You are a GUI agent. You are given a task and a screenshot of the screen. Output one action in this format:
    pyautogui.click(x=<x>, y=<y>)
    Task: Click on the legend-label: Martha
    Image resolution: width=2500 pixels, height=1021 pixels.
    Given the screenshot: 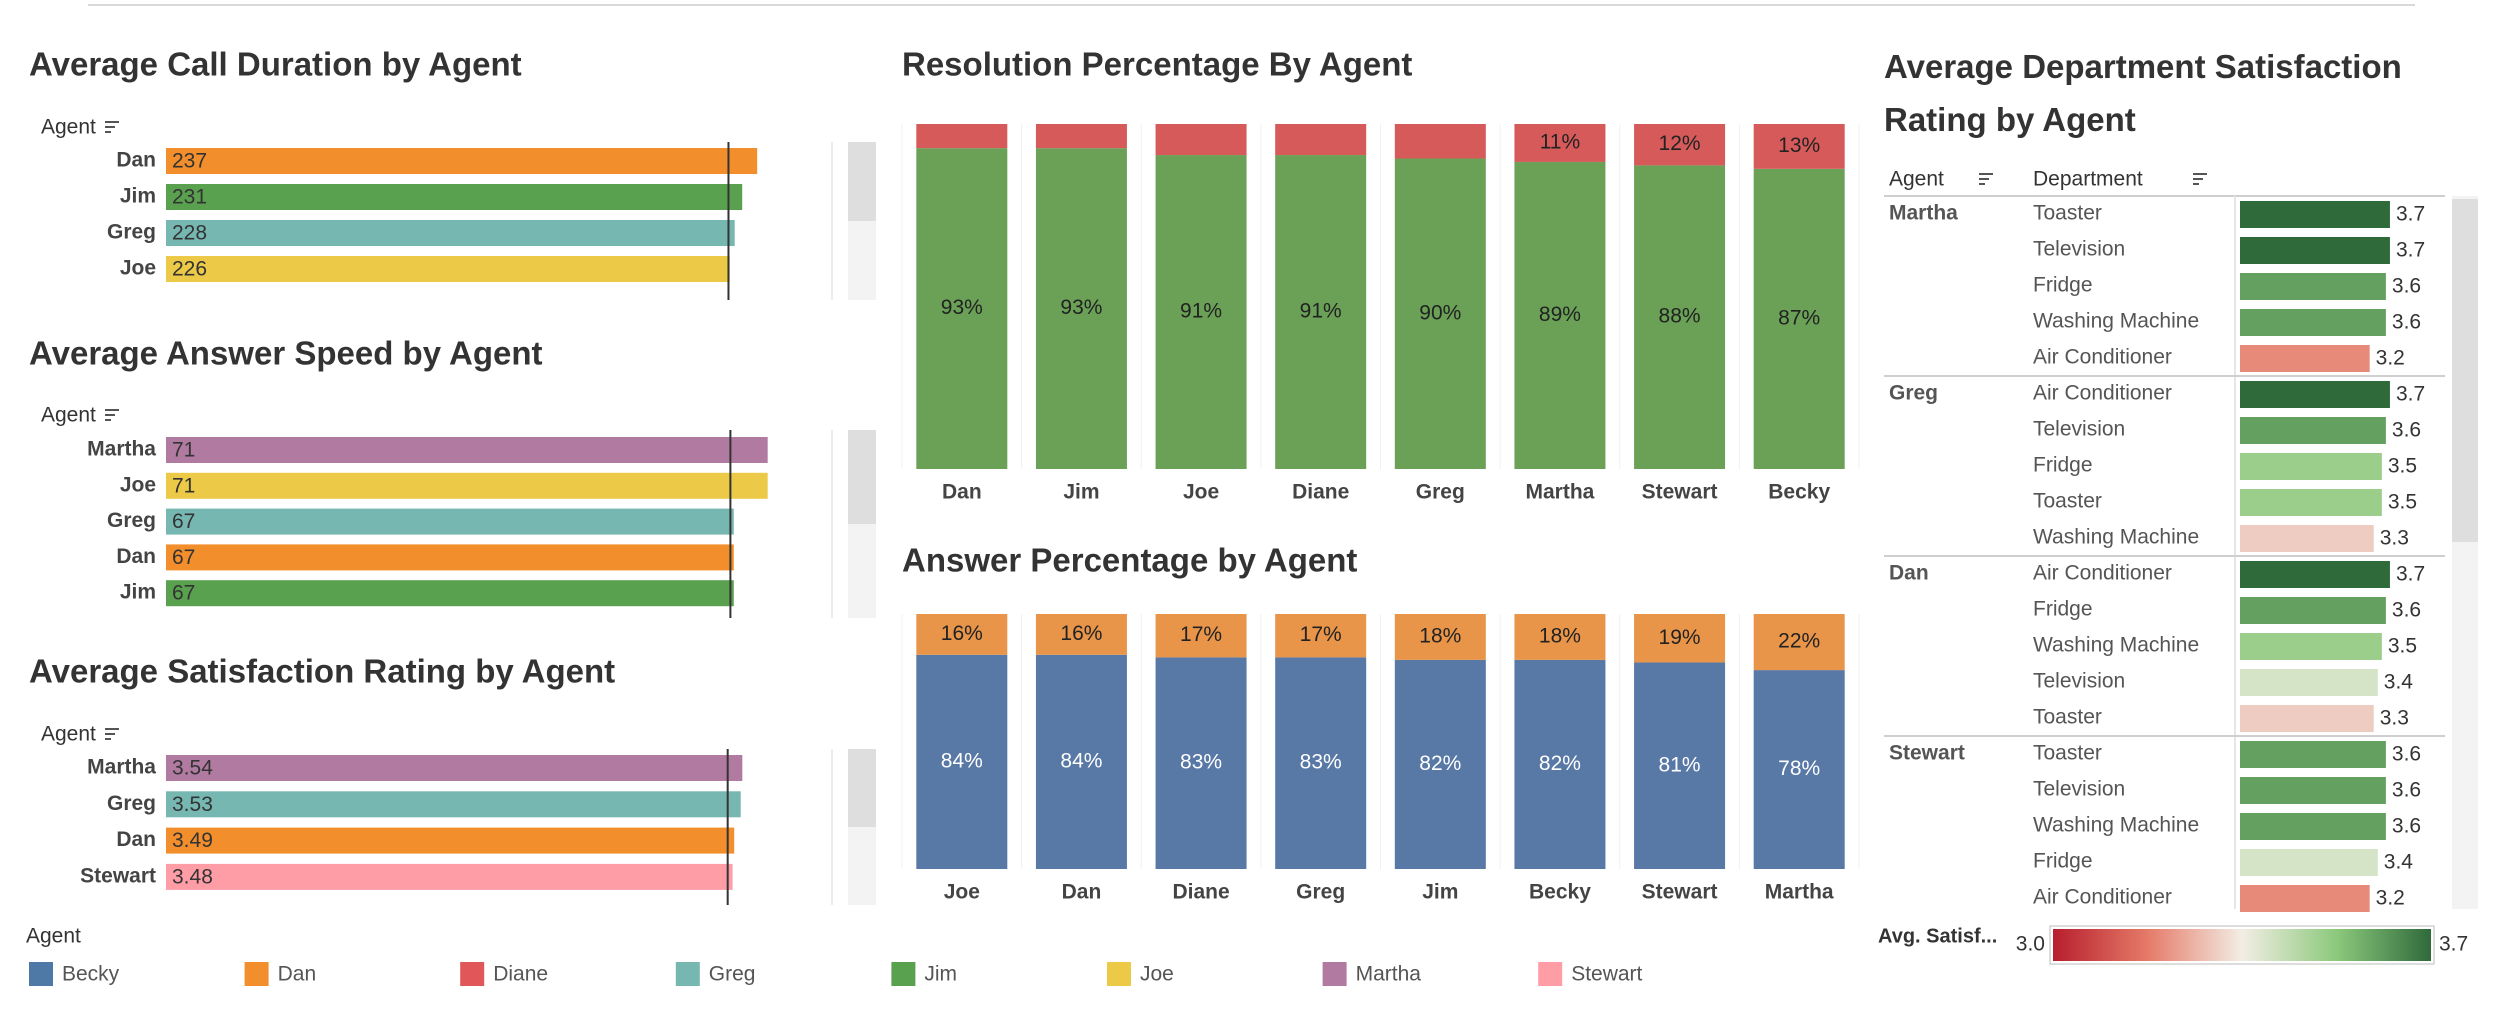 What is the action you would take?
    pyautogui.click(x=1389, y=974)
    